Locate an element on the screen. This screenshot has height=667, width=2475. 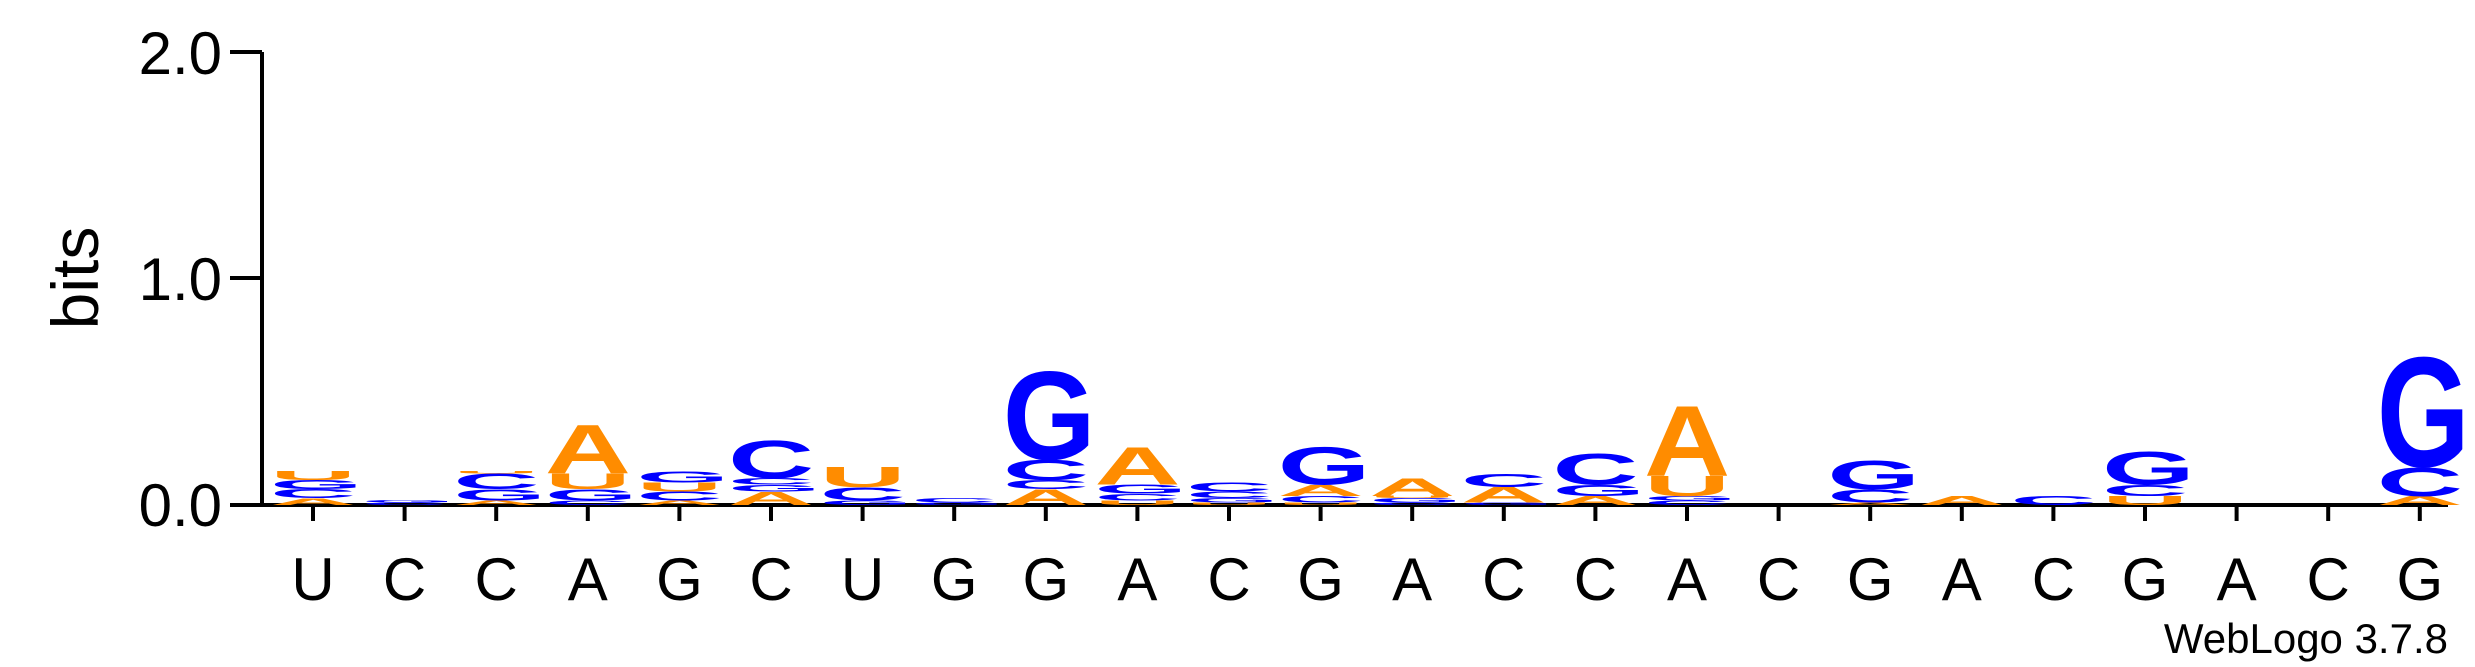
logo-column: A is located at coordinates (1962, 501).